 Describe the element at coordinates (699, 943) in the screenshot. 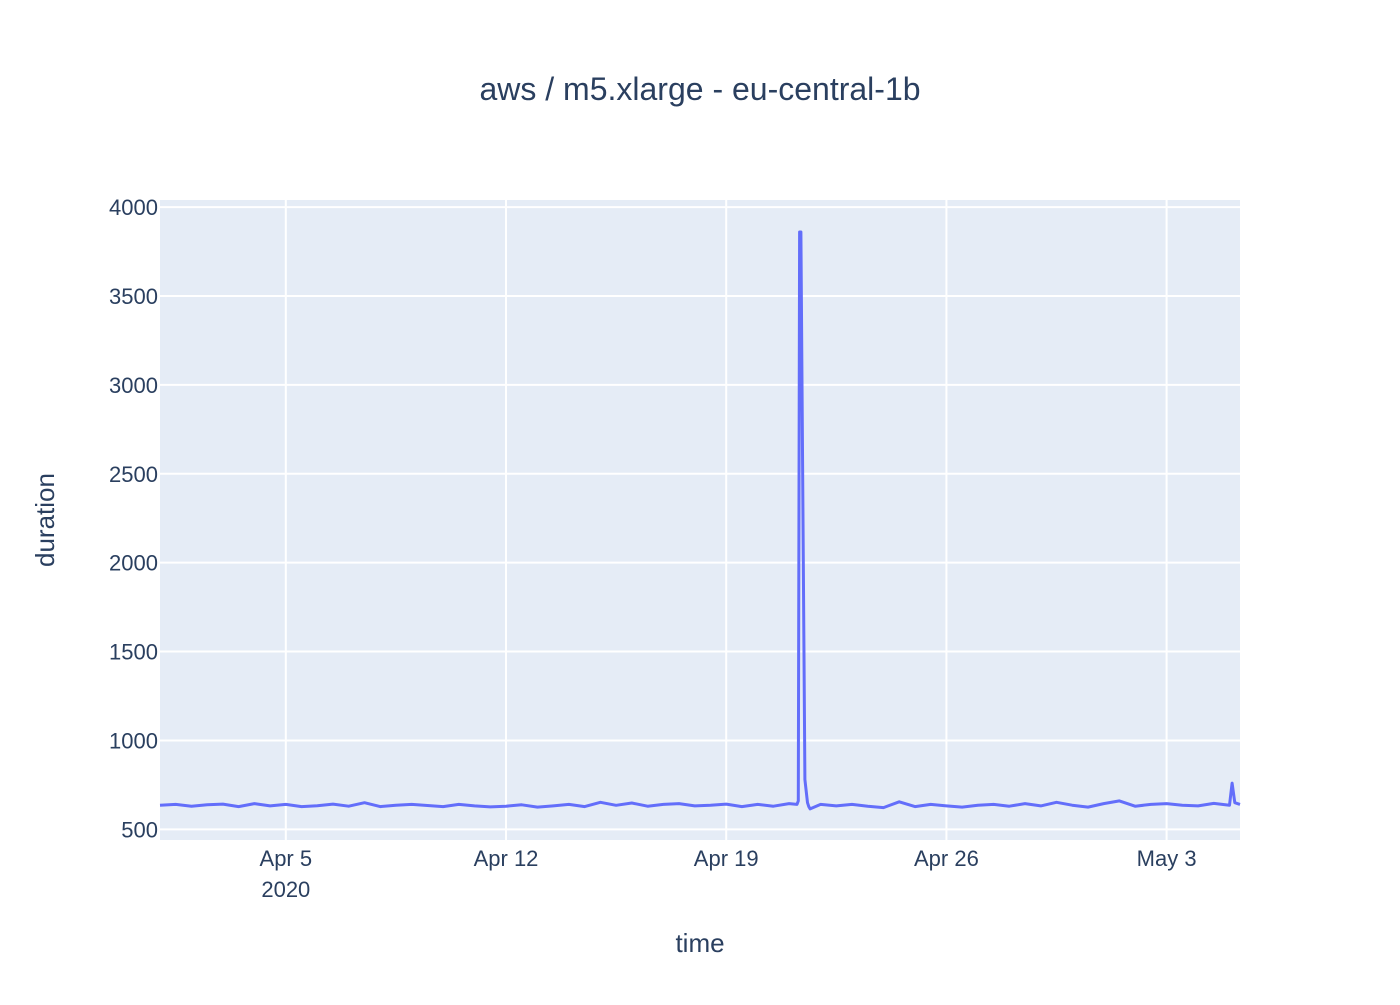

I see `x-axis-title: time` at that location.